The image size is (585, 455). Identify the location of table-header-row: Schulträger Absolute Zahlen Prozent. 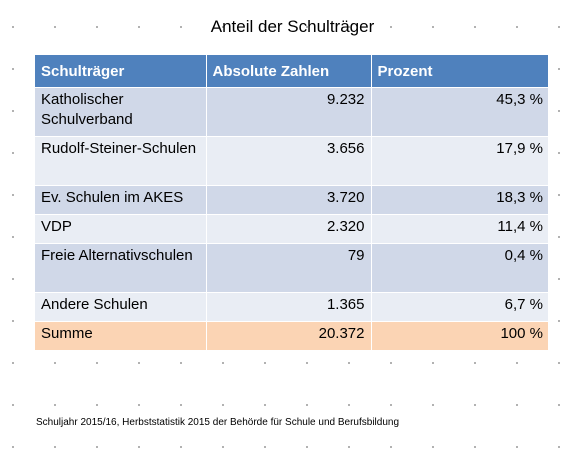
(291, 71).